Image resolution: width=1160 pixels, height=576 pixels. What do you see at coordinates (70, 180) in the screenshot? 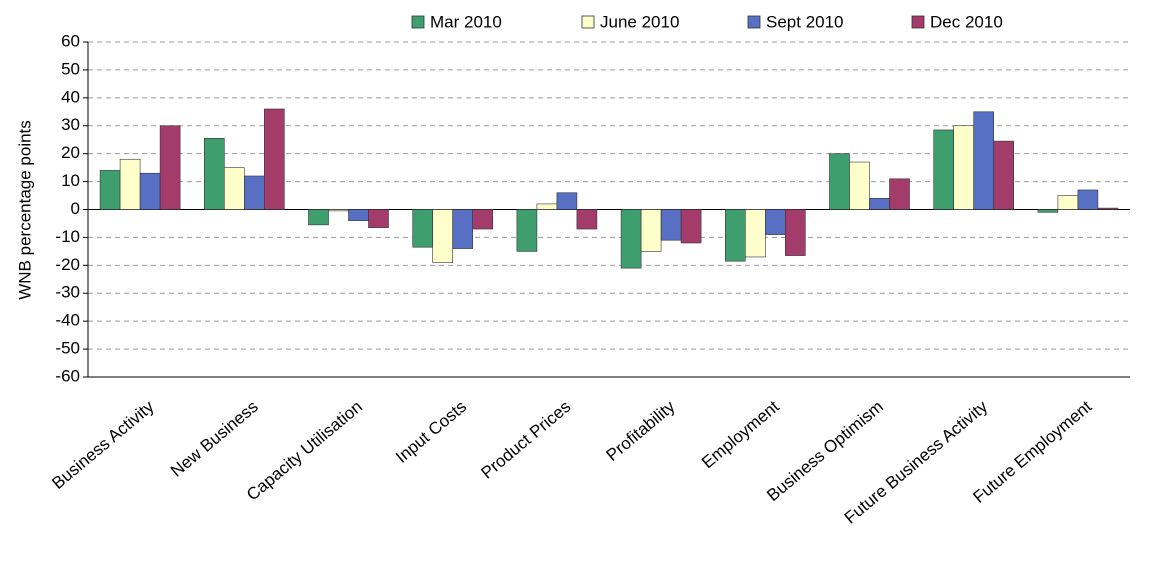
I see `y-tick-label: 10` at bounding box center [70, 180].